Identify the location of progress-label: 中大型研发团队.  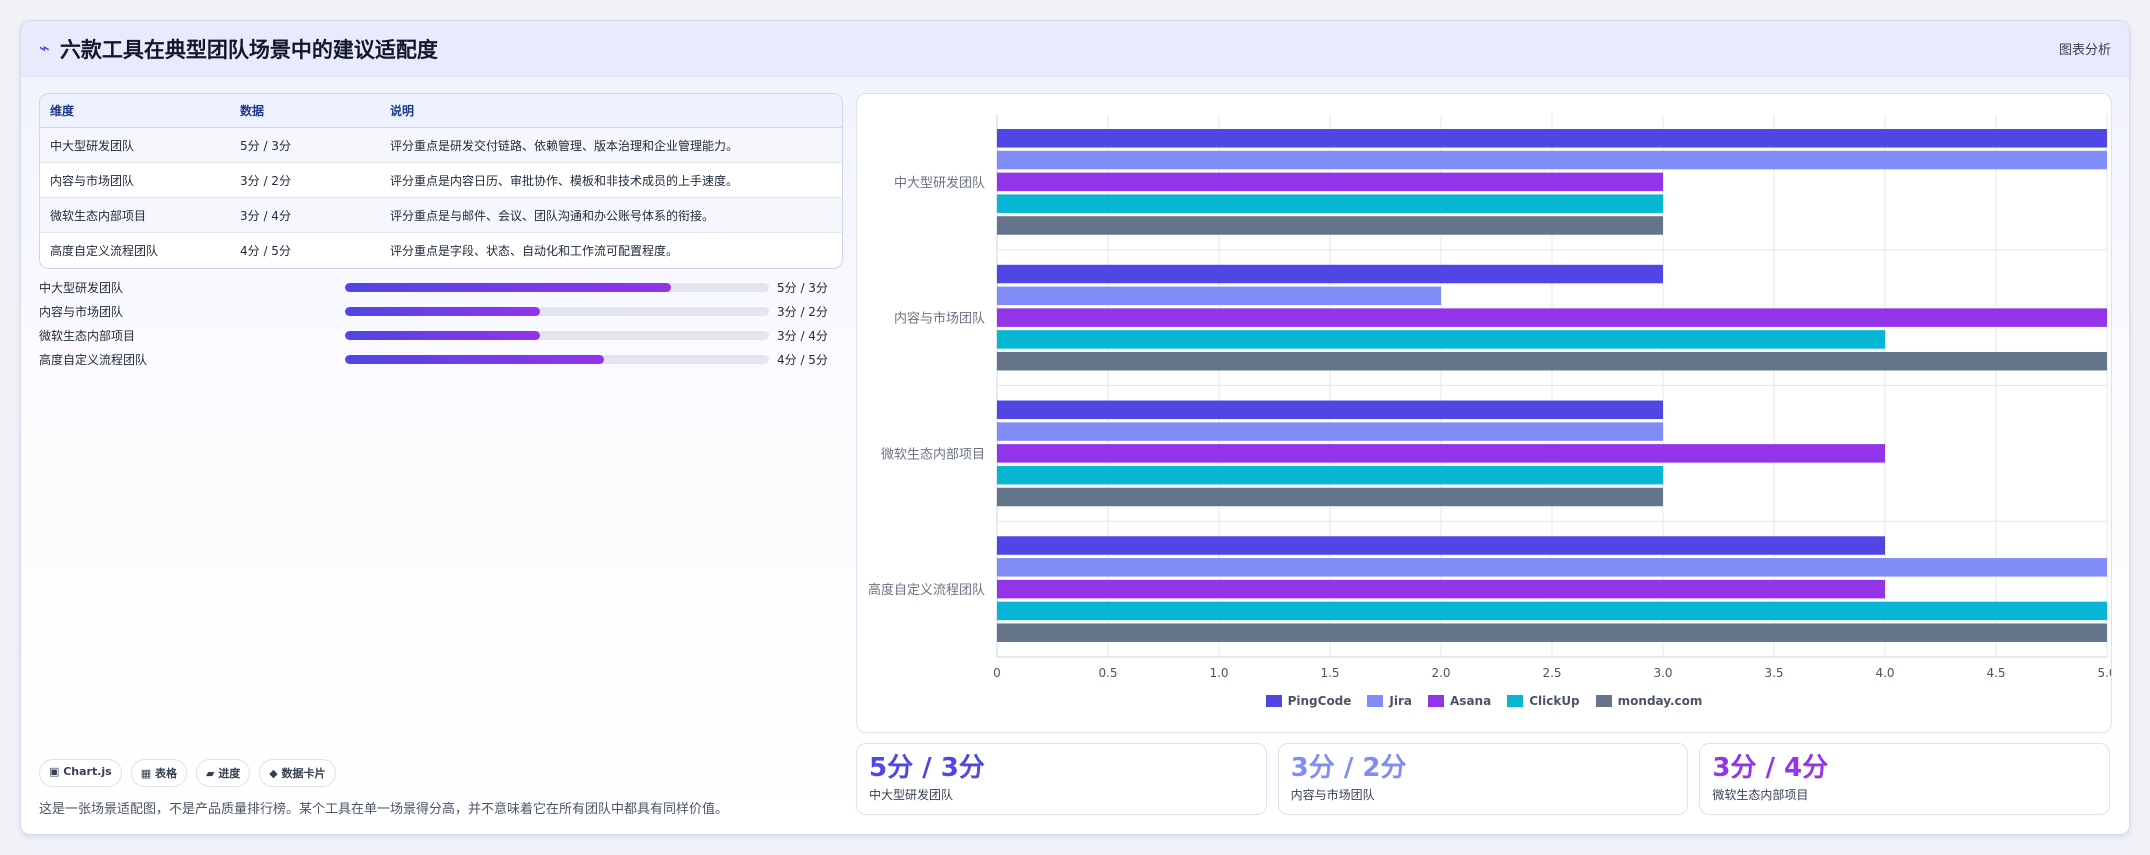
(81, 287).